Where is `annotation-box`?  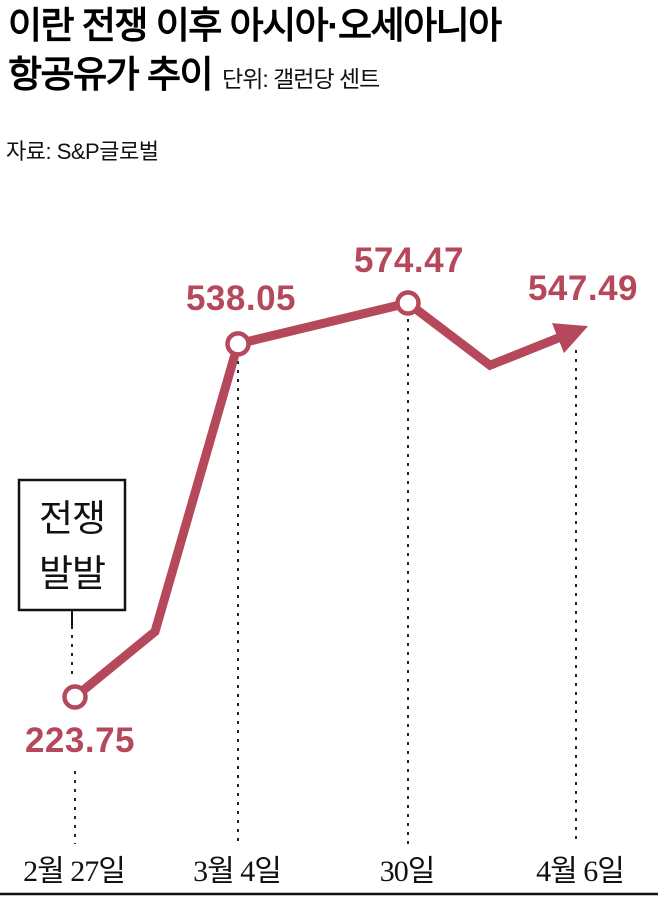
annotation-box is located at coordinates (72, 545).